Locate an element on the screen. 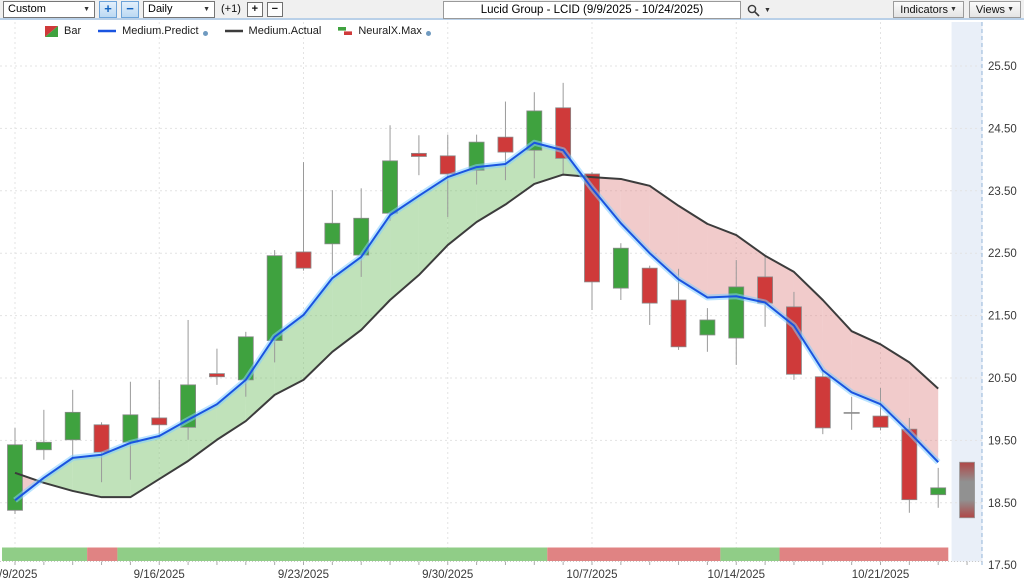 The width and height of the screenshot is (1024, 585). svg-text: 9/23/2025 is located at coordinates (303, 575).